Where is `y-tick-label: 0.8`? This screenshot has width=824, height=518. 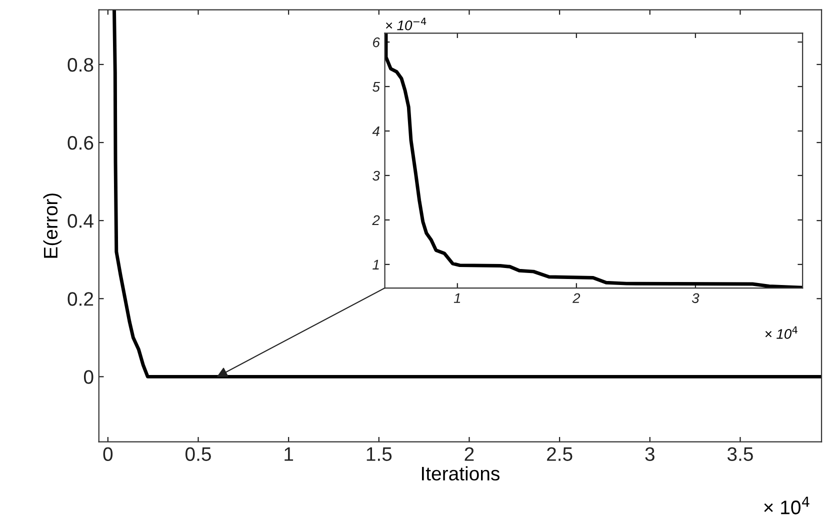 y-tick-label: 0.8 is located at coordinates (81, 65).